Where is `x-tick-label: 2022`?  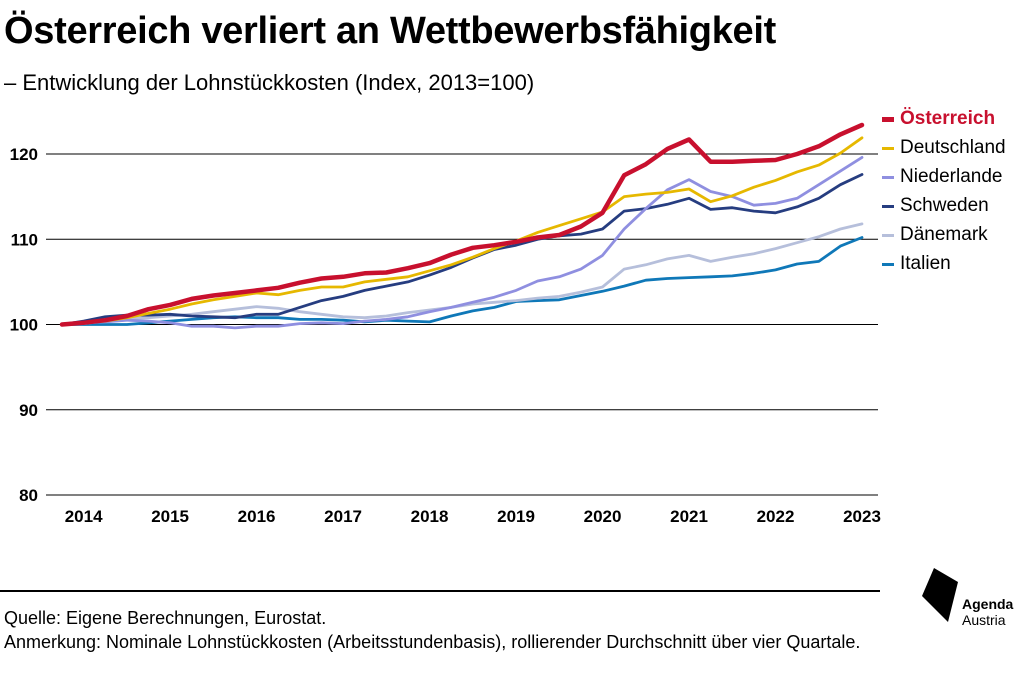
x-tick-label: 2022 is located at coordinates (776, 516).